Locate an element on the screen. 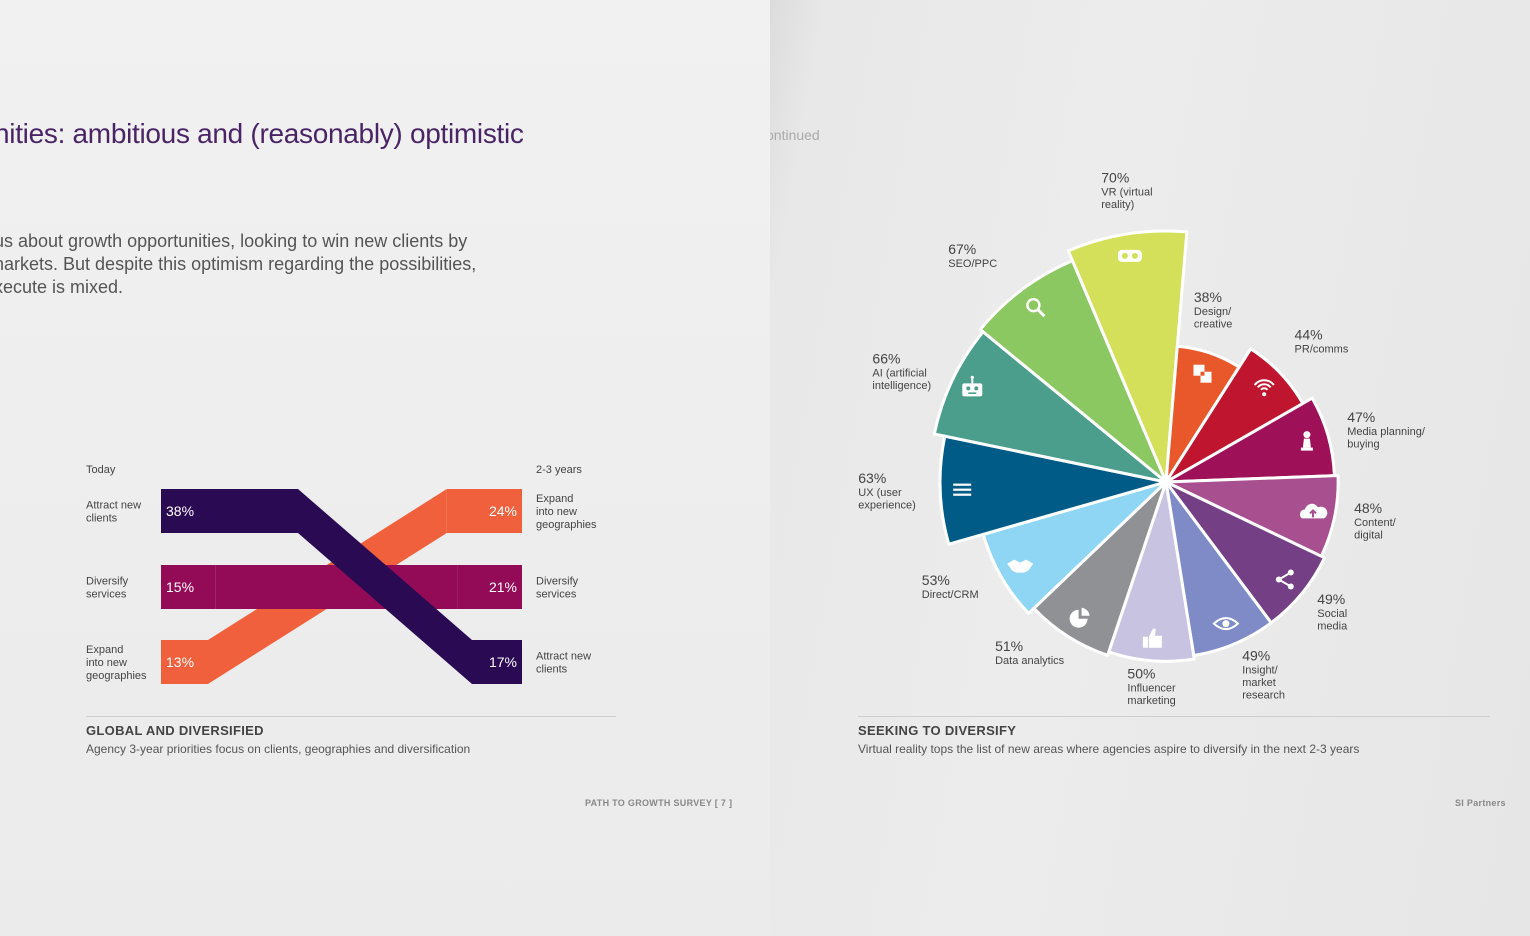  future-value-label: 21% is located at coordinates (503, 587).